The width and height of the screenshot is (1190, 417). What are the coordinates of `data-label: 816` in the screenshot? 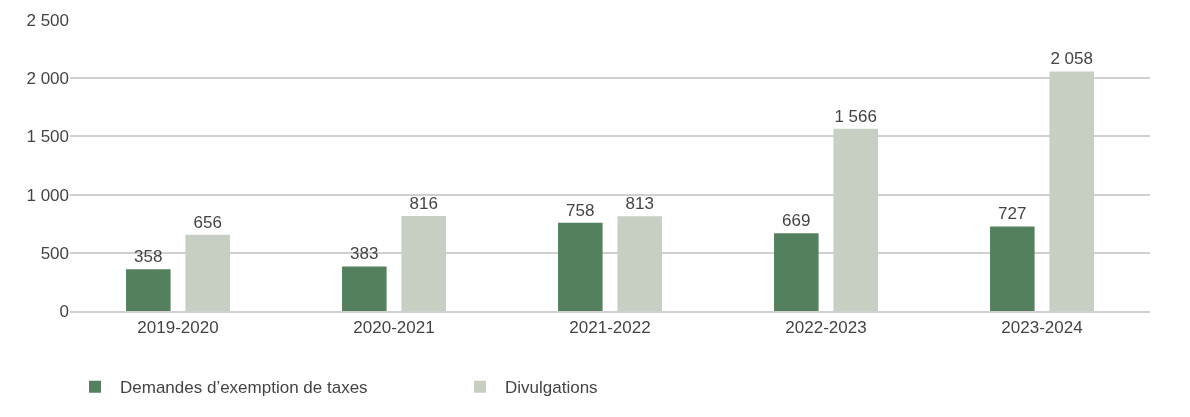 It's located at (423, 204).